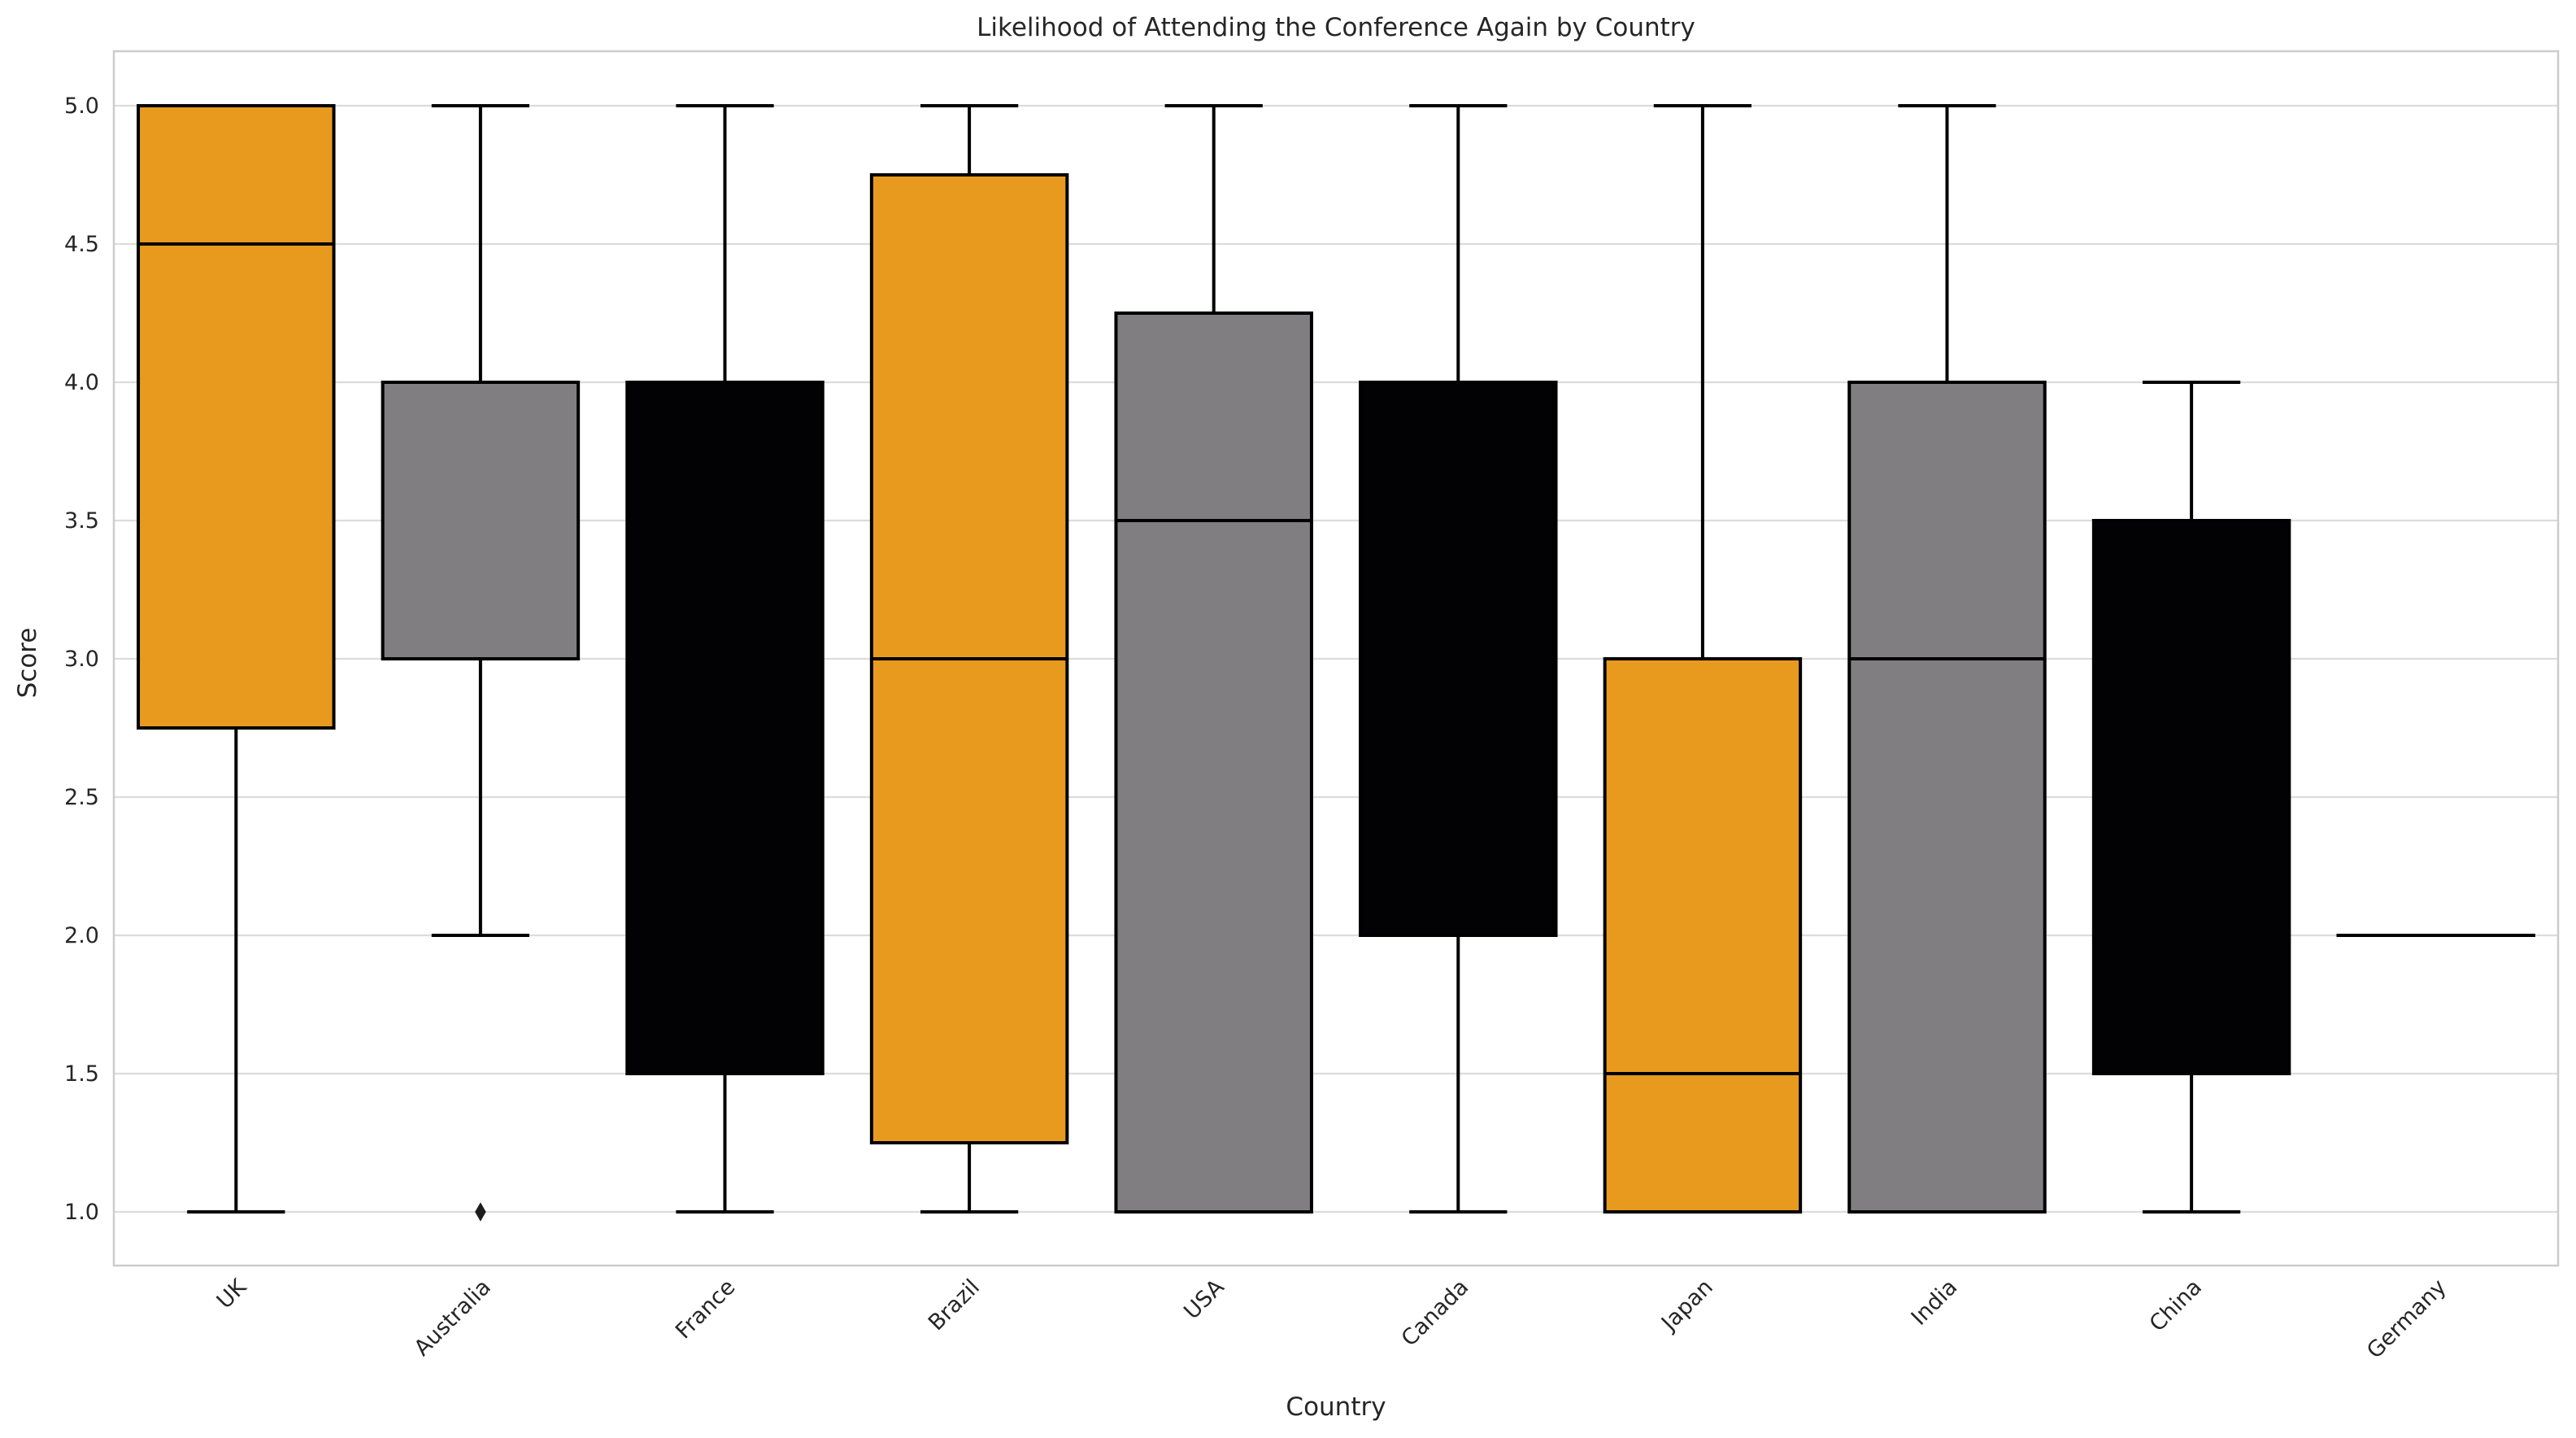  What do you see at coordinates (954, 1305) in the screenshot?
I see `x-tick-label: Brazil` at bounding box center [954, 1305].